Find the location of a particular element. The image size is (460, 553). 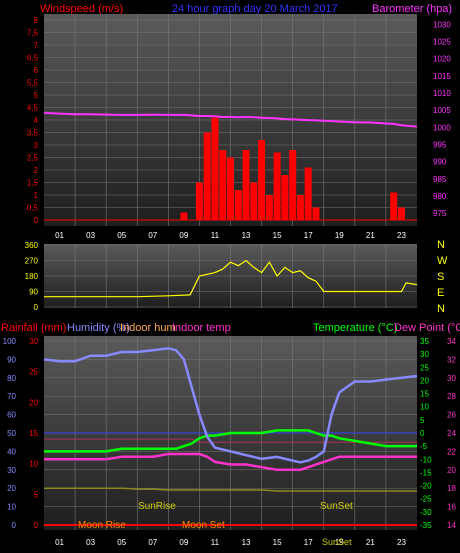

temperature-line is located at coordinates (230, 441).